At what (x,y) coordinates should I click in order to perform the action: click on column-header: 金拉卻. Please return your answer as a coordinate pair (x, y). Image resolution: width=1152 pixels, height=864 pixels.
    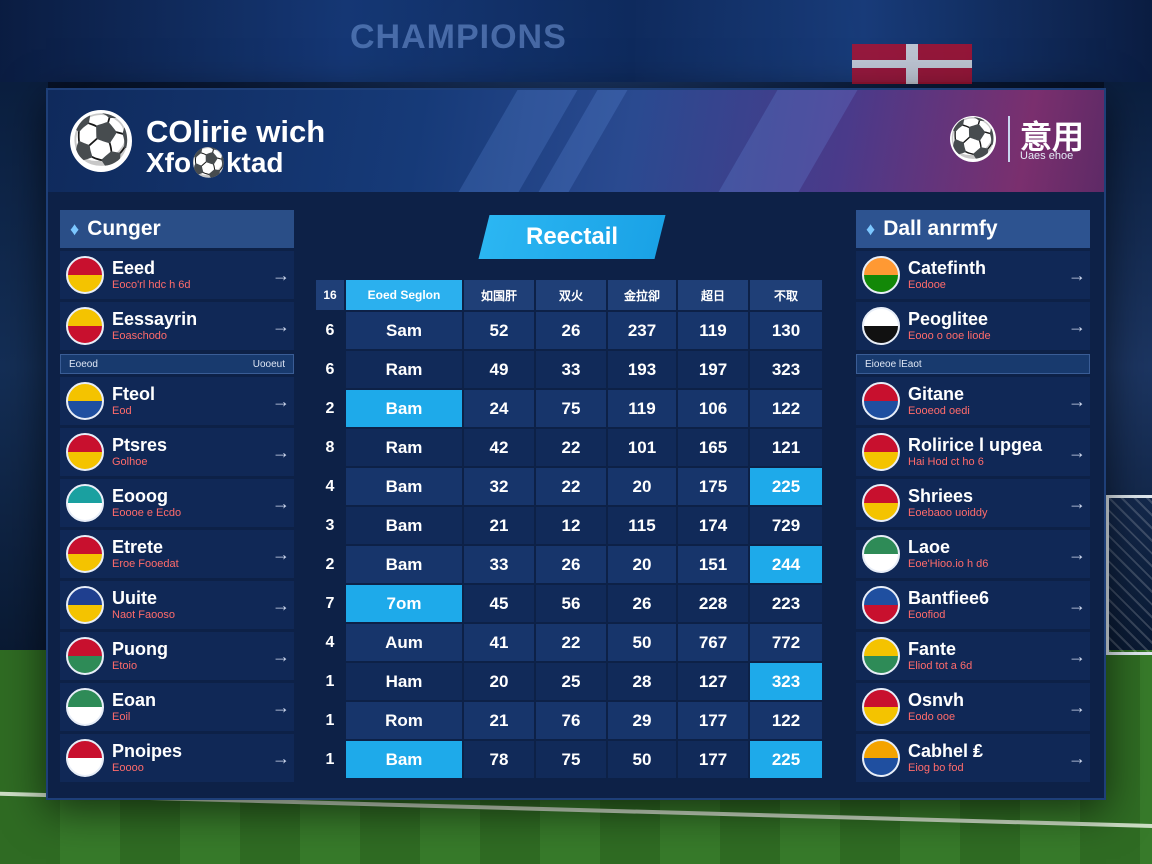
    Looking at the image, I should click on (643, 295).